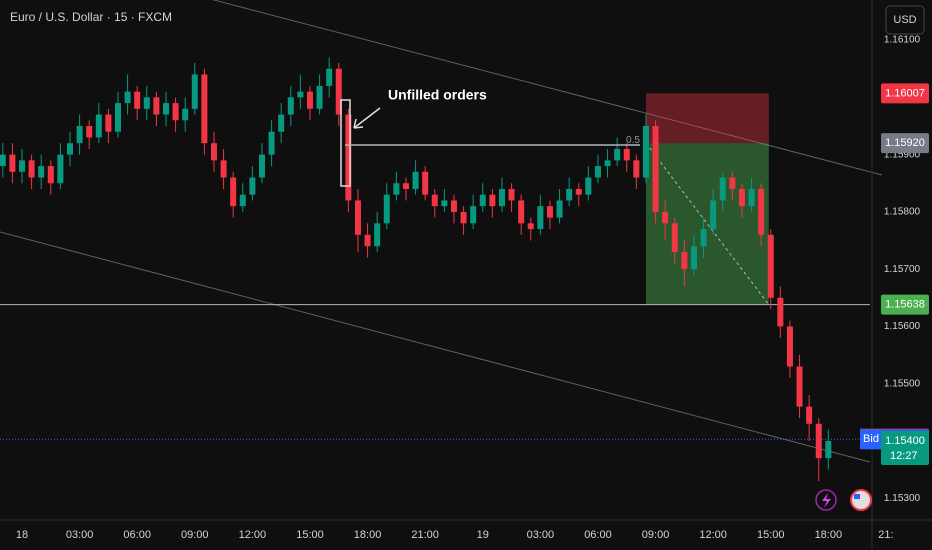  Describe the element at coordinates (902, 326) in the screenshot. I see `y-tick-label: 1.15600` at that location.